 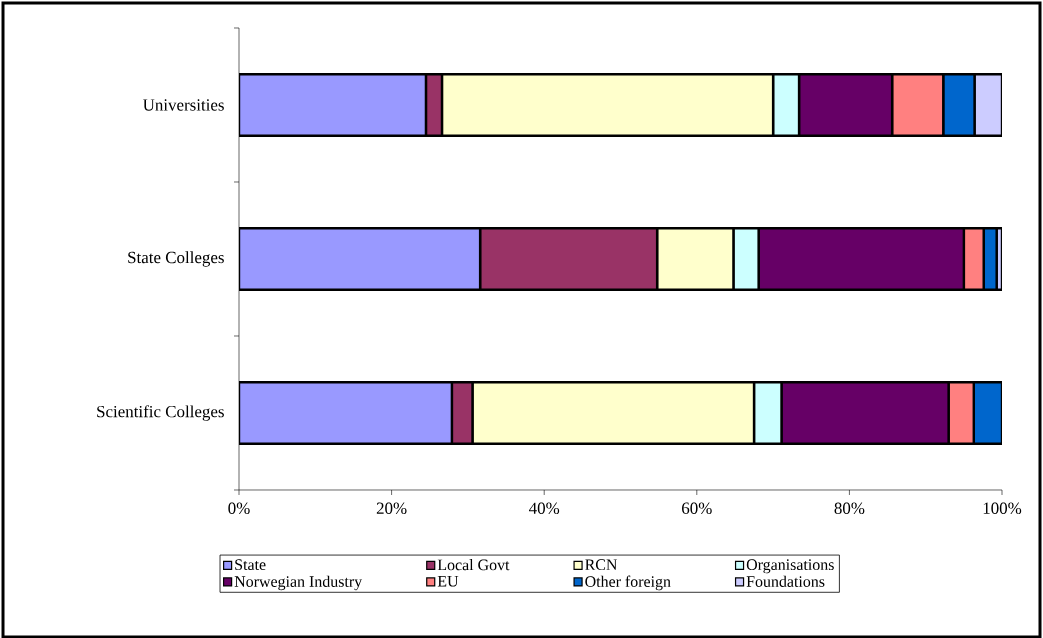 I want to click on legend-label: RCN, so click(x=601, y=564).